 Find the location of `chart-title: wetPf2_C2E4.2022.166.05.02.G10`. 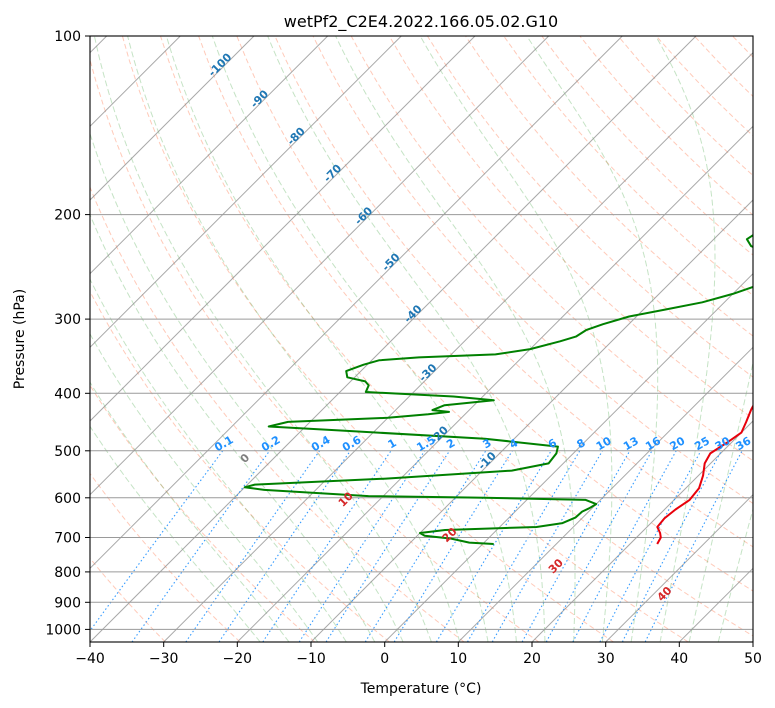

chart-title: wetPf2_C2E4.2022.166.05.02.G10 is located at coordinates (421, 22).